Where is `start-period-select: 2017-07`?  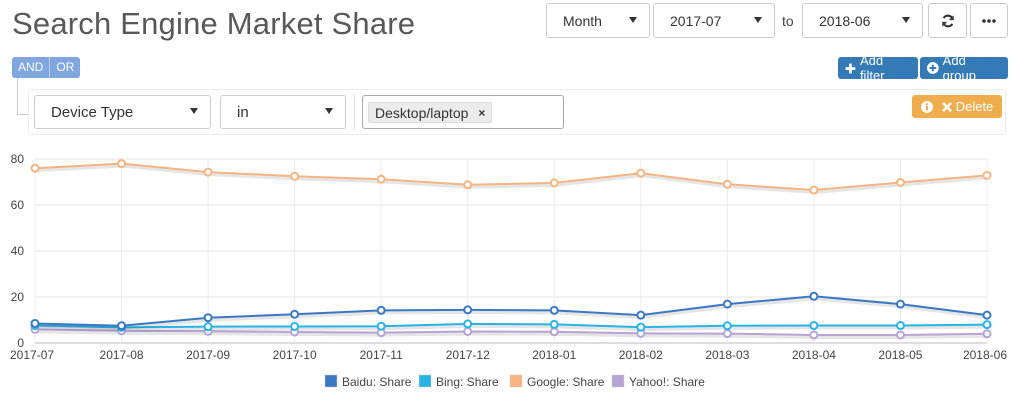
start-period-select: 2017-07 is located at coordinates (714, 20).